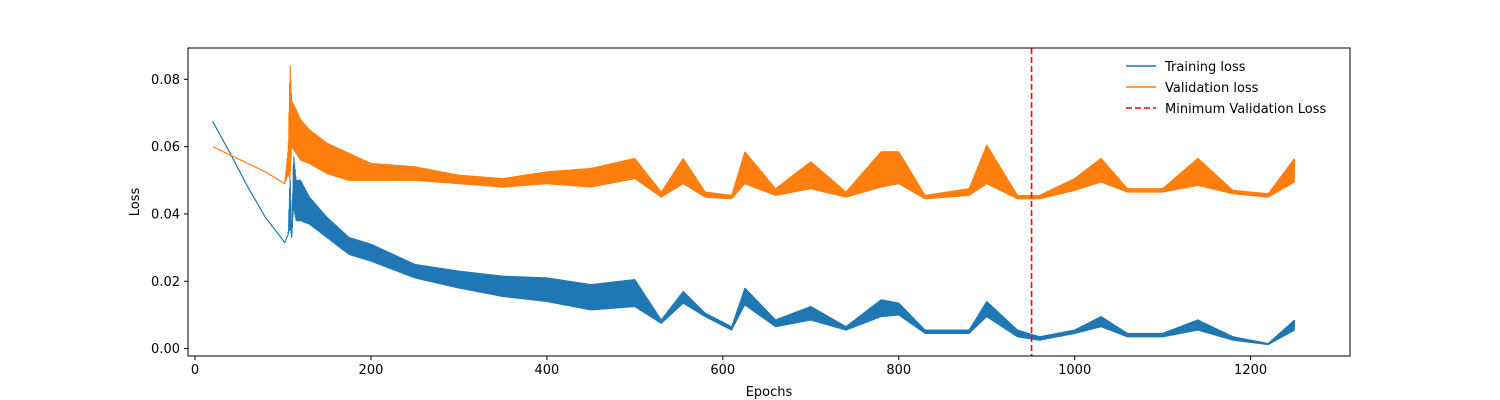  Describe the element at coordinates (1250, 370) in the screenshot. I see `x-tick-label: 1200` at that location.